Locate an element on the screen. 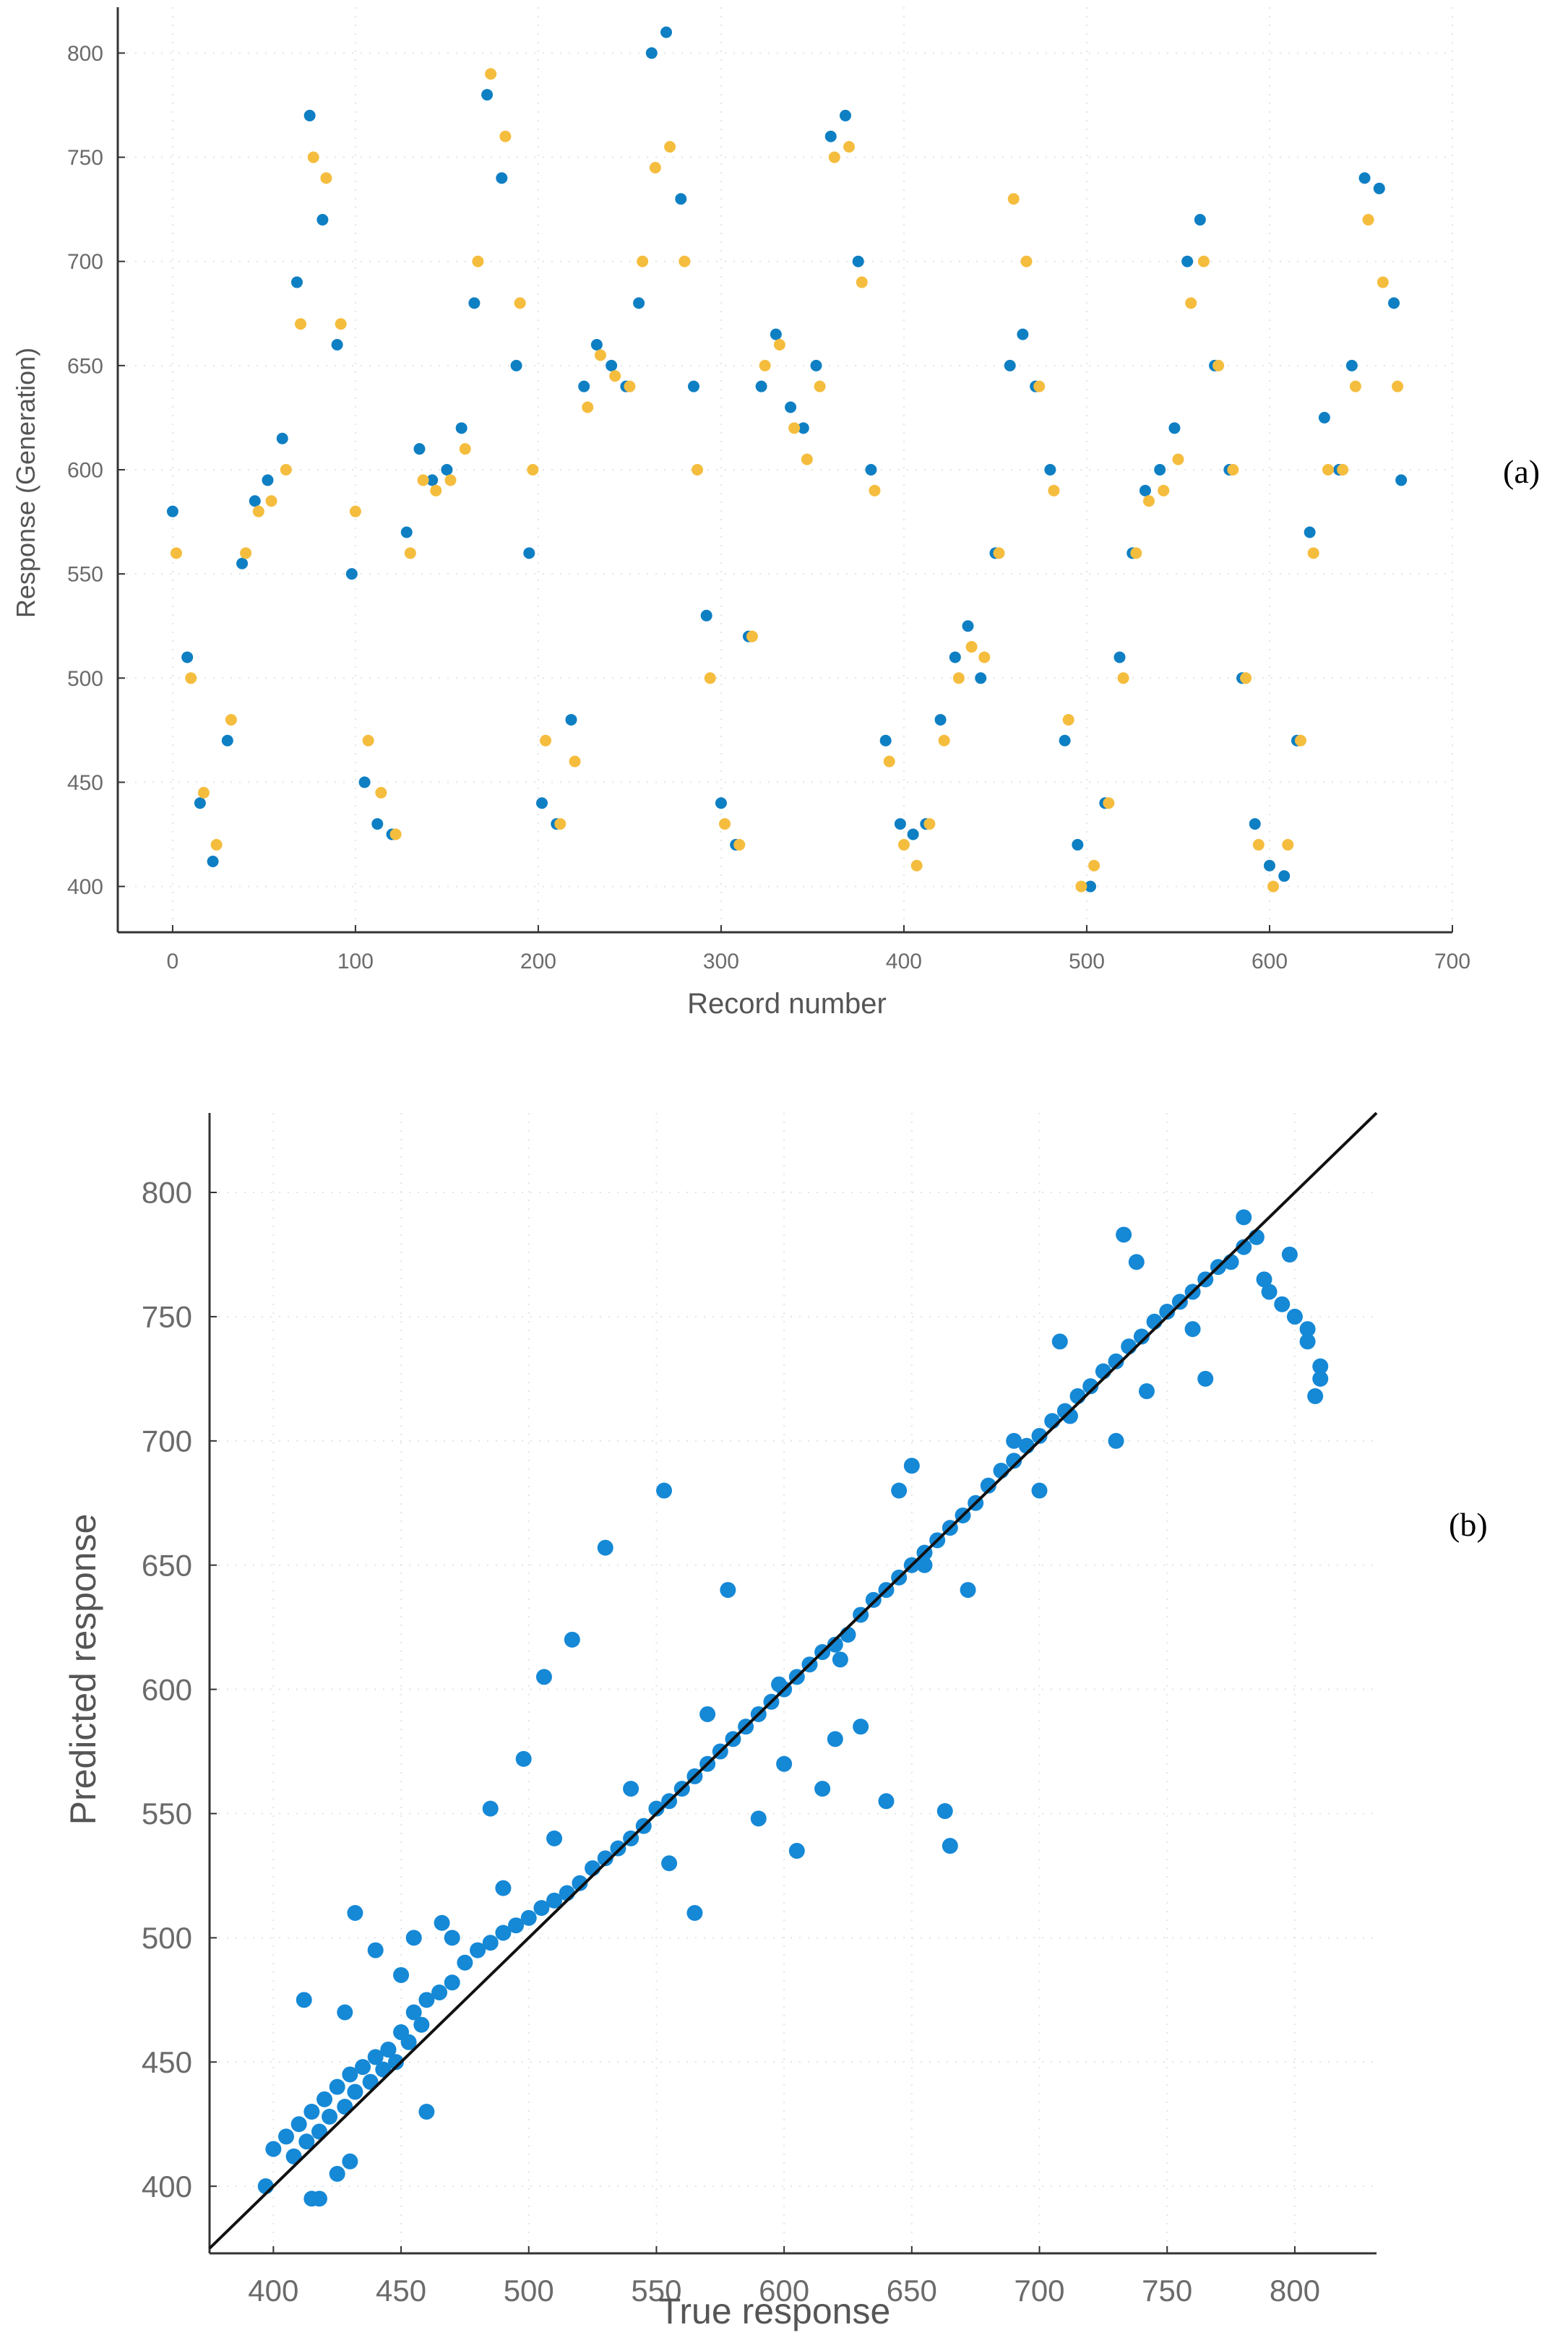 The width and height of the screenshot is (1568, 2335). x-tick-label: 500 is located at coordinates (529, 2291).